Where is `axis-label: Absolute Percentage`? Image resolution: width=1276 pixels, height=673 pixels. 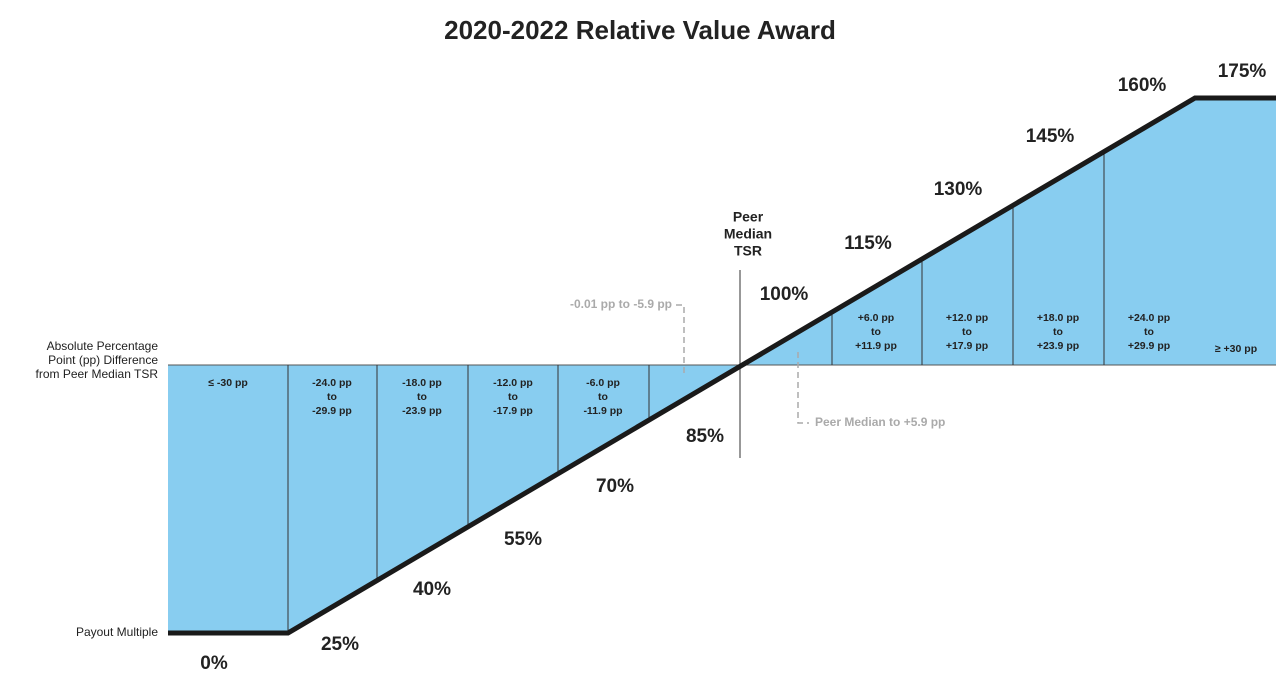 axis-label: Absolute Percentage is located at coordinates (103, 346).